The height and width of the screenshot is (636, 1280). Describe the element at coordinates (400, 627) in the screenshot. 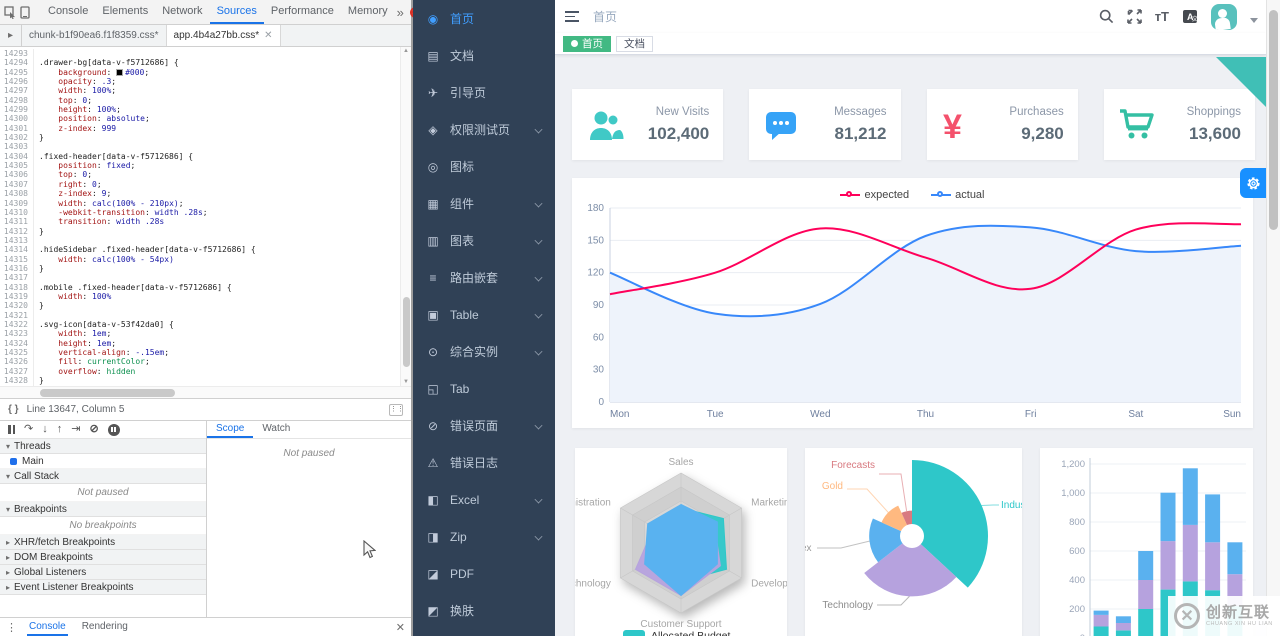

I see `drawer-close-icon: ✕` at that location.